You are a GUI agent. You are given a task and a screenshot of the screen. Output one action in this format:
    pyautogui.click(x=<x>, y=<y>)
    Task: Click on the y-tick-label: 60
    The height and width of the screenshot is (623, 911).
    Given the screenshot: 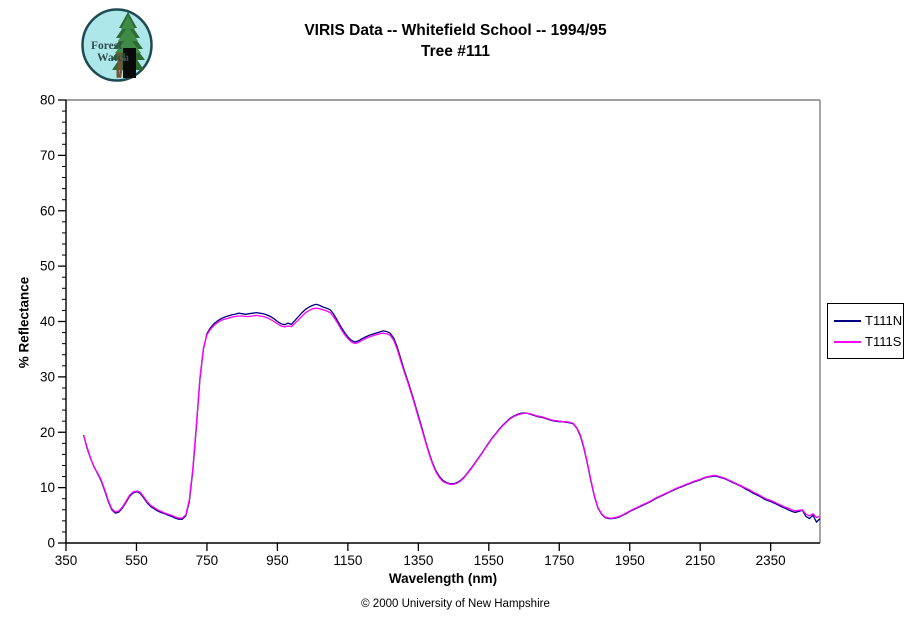 What is the action you would take?
    pyautogui.click(x=47, y=210)
    